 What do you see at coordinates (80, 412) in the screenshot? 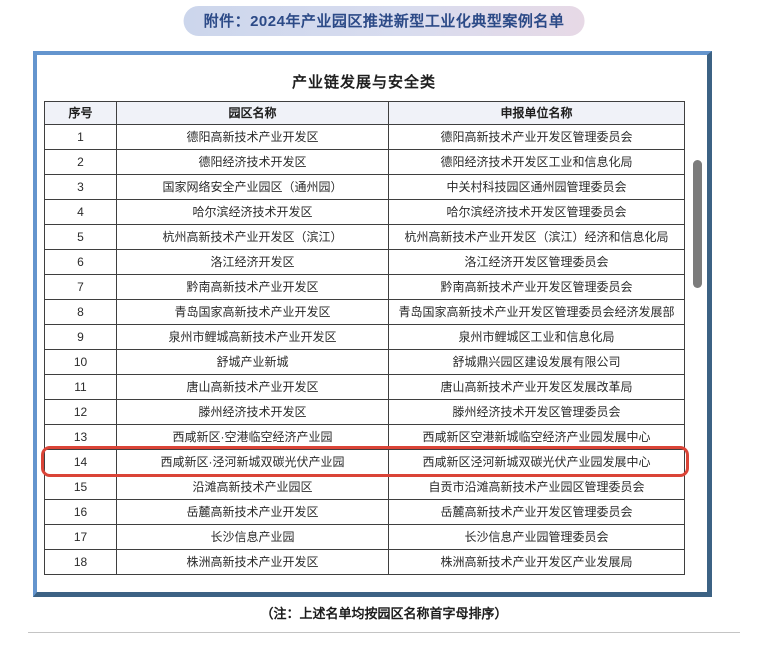
I see `cell-row-number: 12` at bounding box center [80, 412].